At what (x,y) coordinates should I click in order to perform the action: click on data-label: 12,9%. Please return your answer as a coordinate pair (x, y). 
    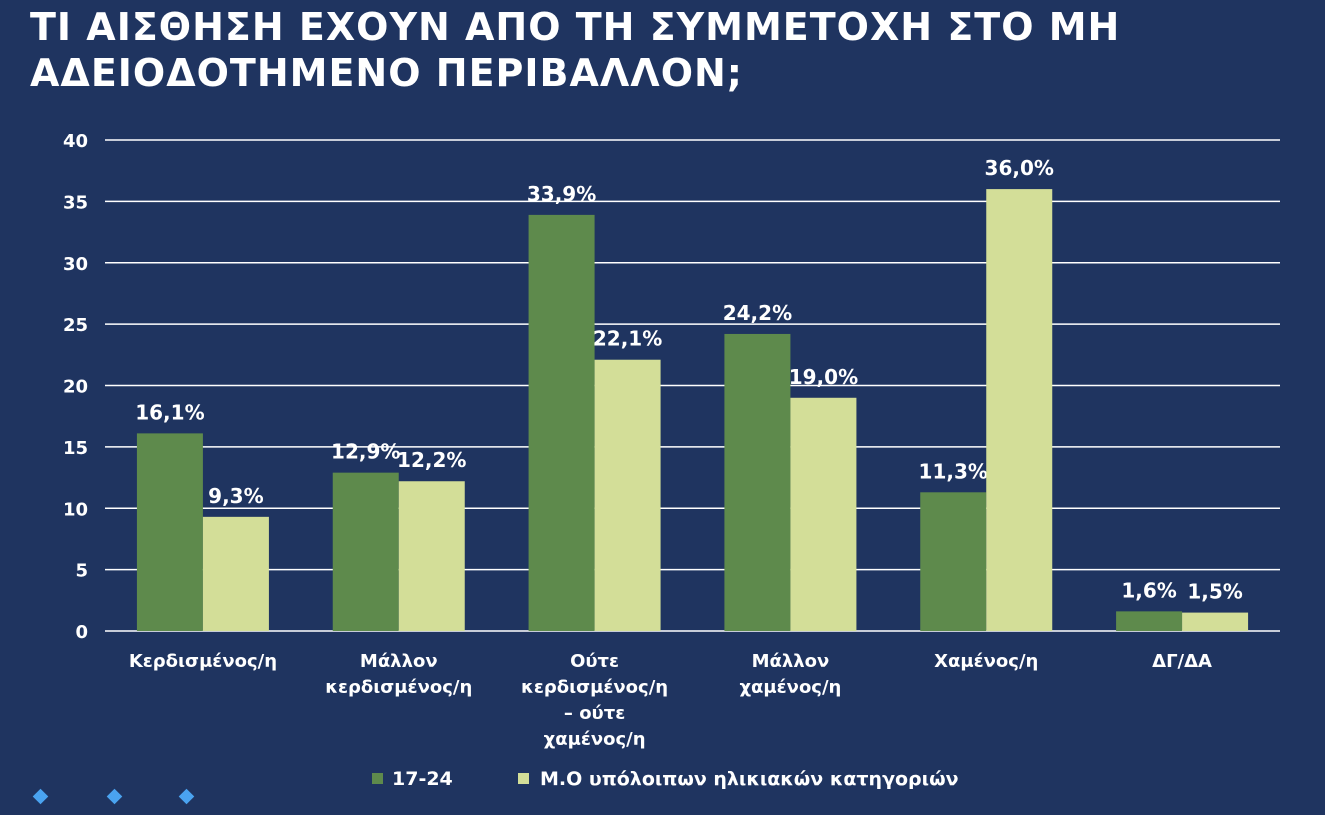
    Looking at the image, I should click on (365, 452).